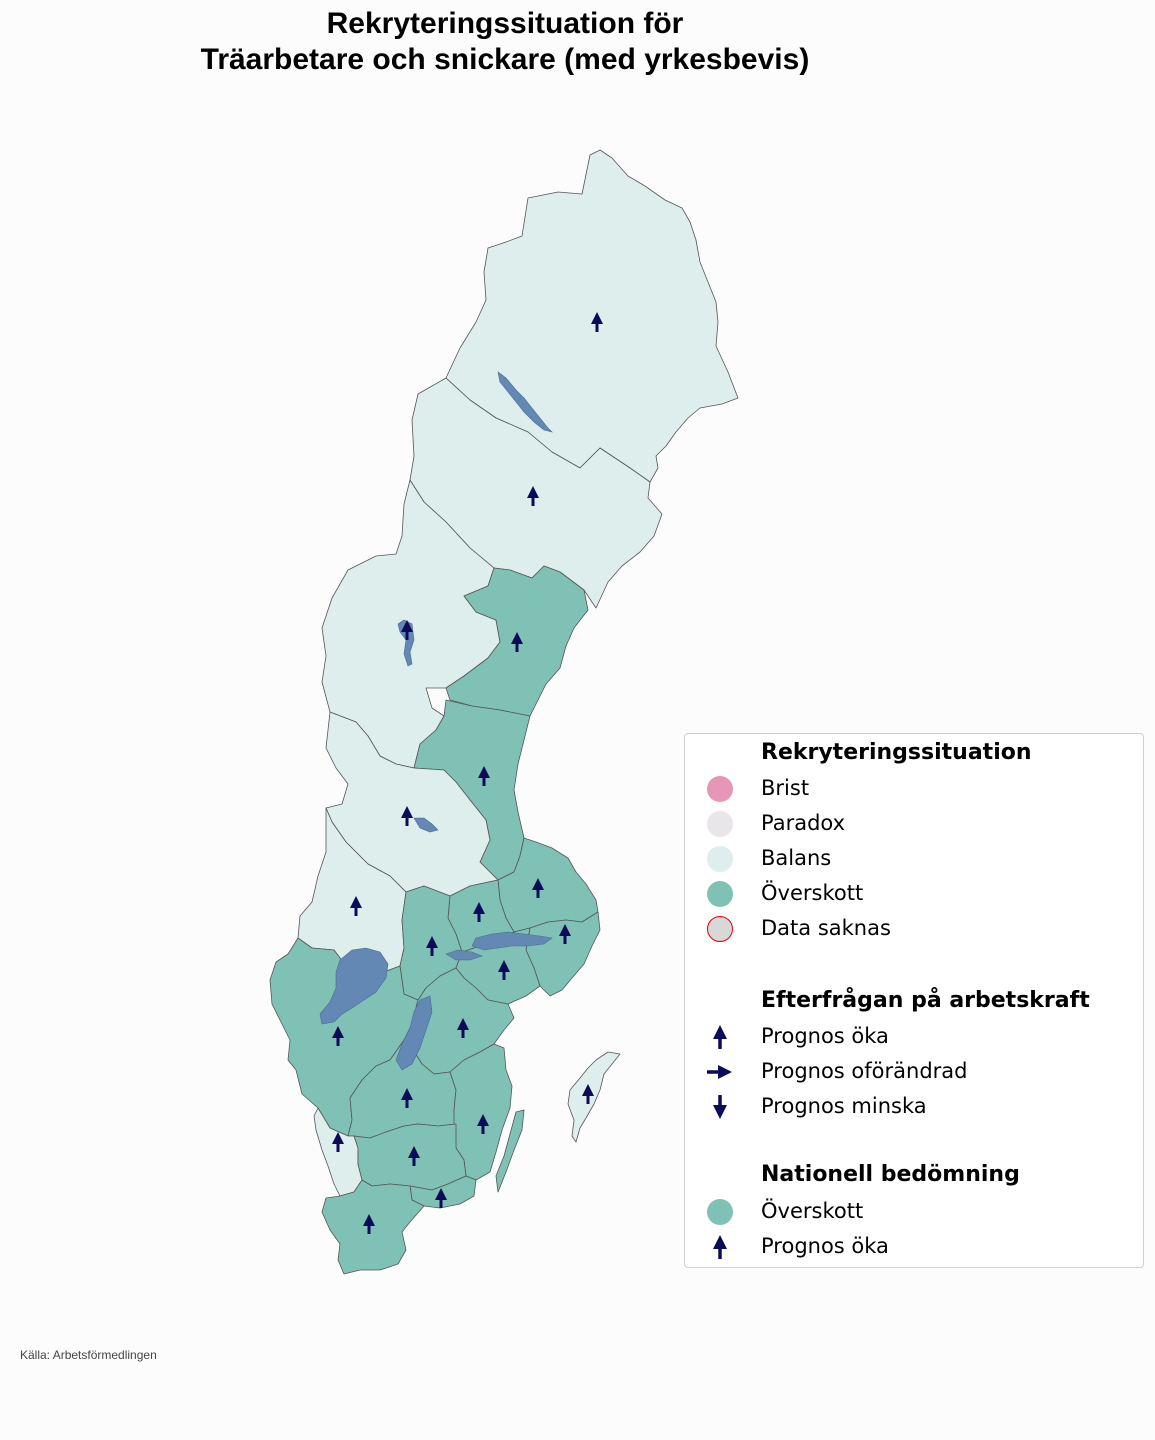  What do you see at coordinates (414, 1033) in the screenshot?
I see `lake-vattern` at bounding box center [414, 1033].